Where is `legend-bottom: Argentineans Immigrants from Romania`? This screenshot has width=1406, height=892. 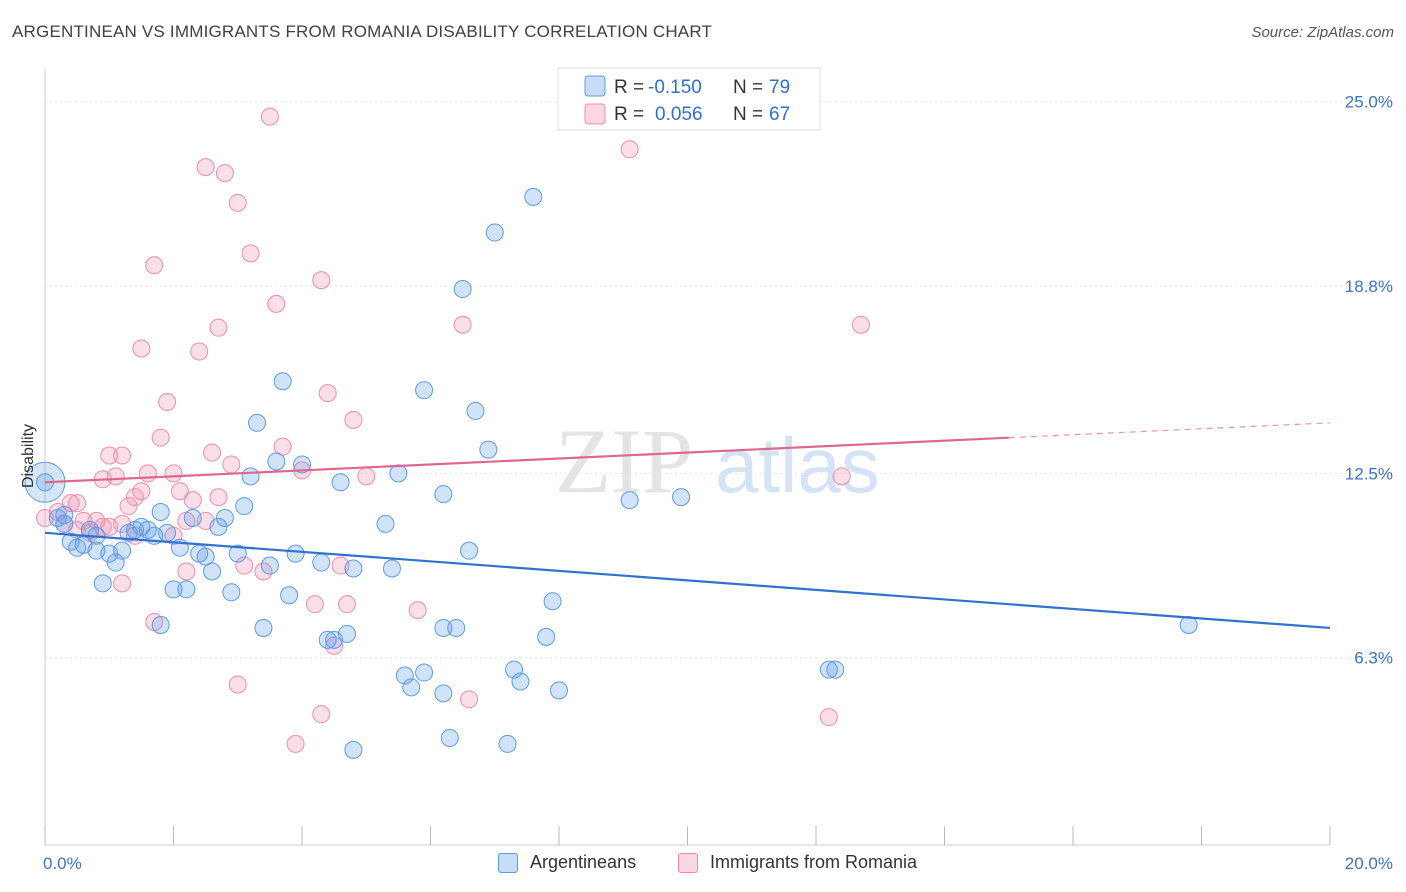 legend-bottom: Argentineans Immigrants from Romania is located at coordinates (703, 866).